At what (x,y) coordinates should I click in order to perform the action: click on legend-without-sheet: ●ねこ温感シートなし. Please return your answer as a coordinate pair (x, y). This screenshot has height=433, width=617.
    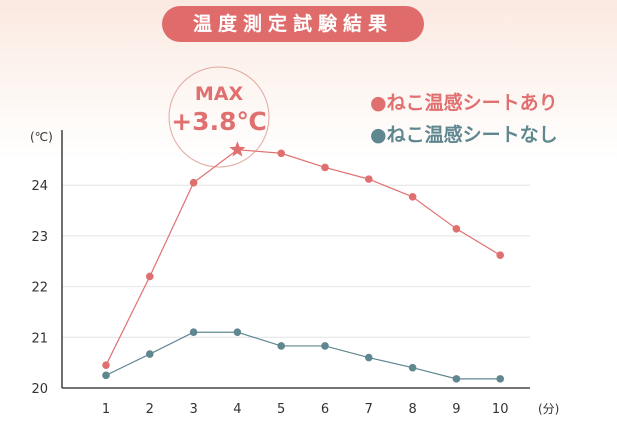
    Looking at the image, I should click on (464, 135).